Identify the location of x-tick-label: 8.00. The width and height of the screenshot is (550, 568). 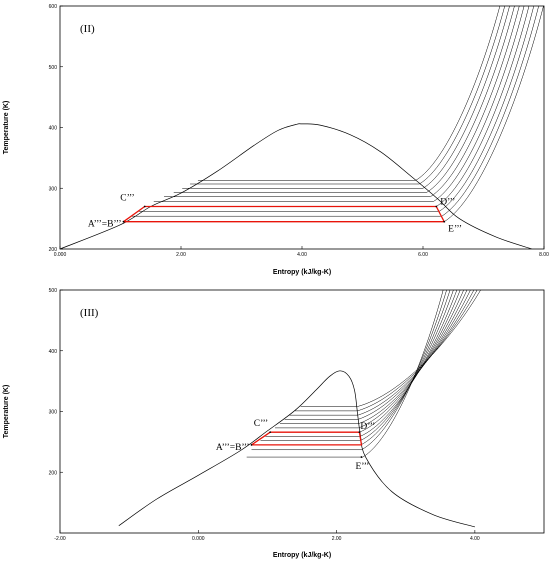
(544, 255).